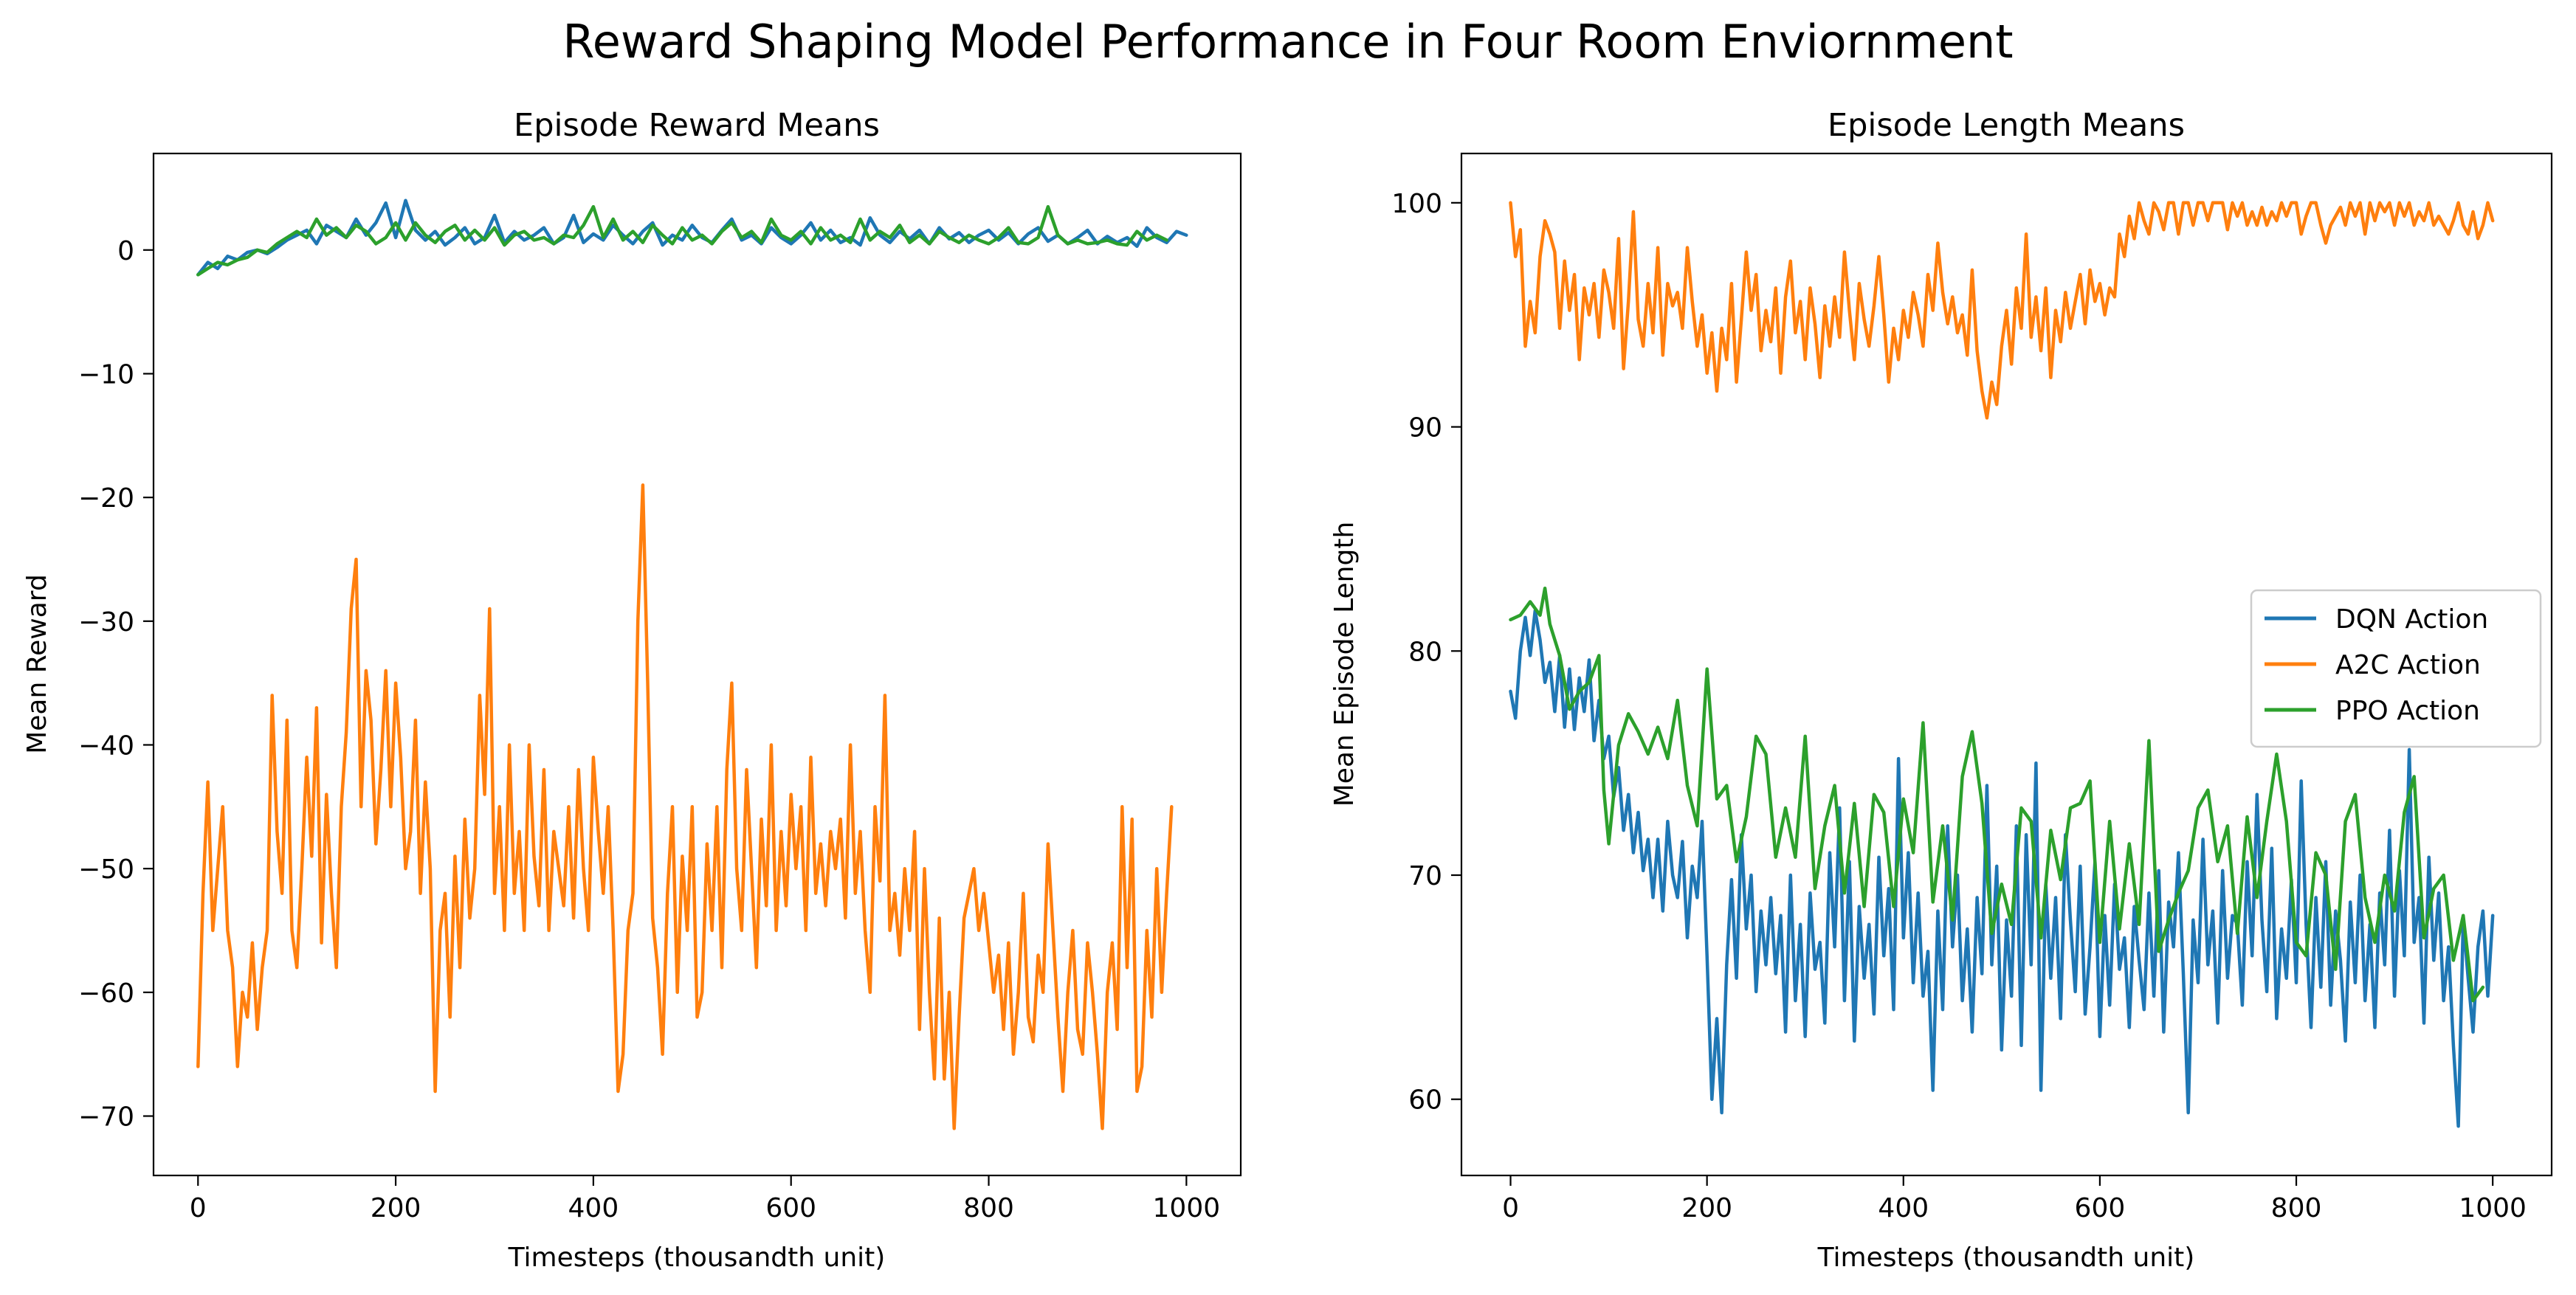  I want to click on length-x-tick-label: 200, so click(1707, 1208).